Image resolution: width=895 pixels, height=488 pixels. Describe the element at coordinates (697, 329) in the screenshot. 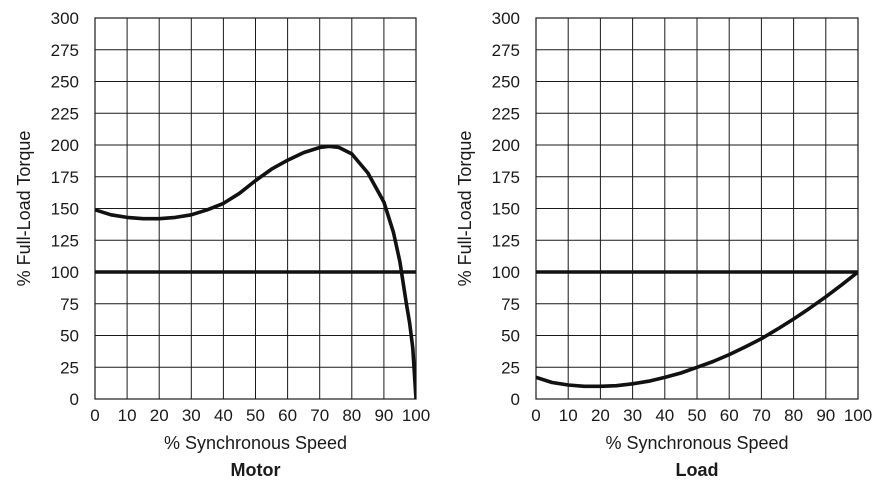

I see `load-torque-curve` at that location.